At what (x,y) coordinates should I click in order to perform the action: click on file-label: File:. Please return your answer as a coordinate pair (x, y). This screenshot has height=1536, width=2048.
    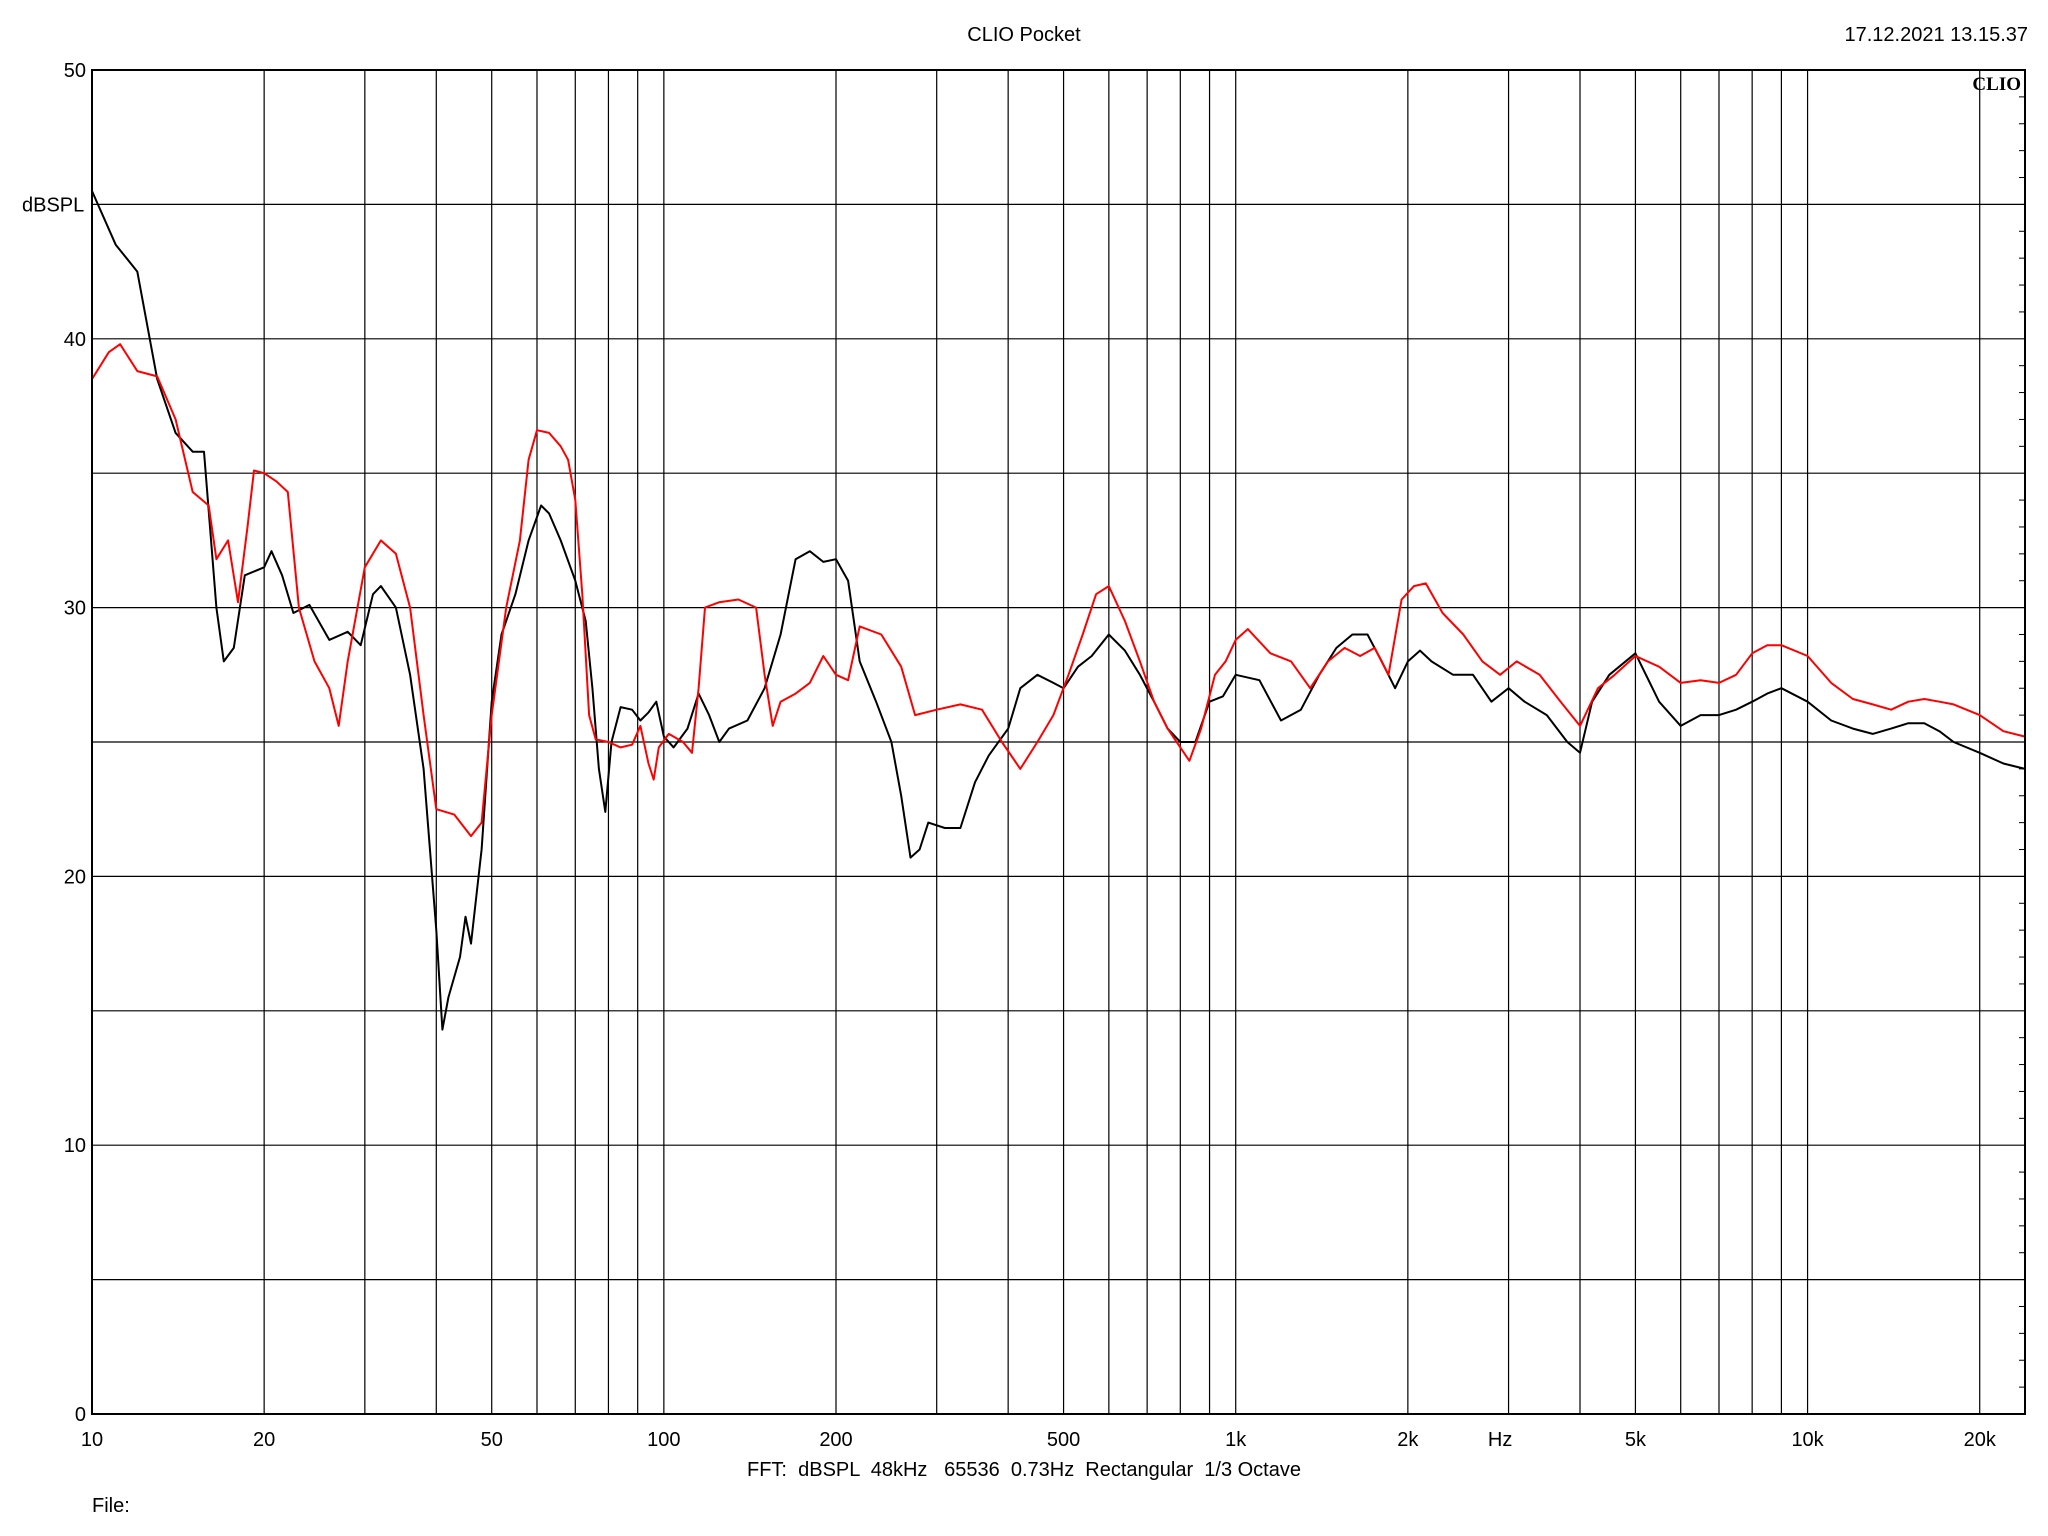
    Looking at the image, I should click on (111, 1506).